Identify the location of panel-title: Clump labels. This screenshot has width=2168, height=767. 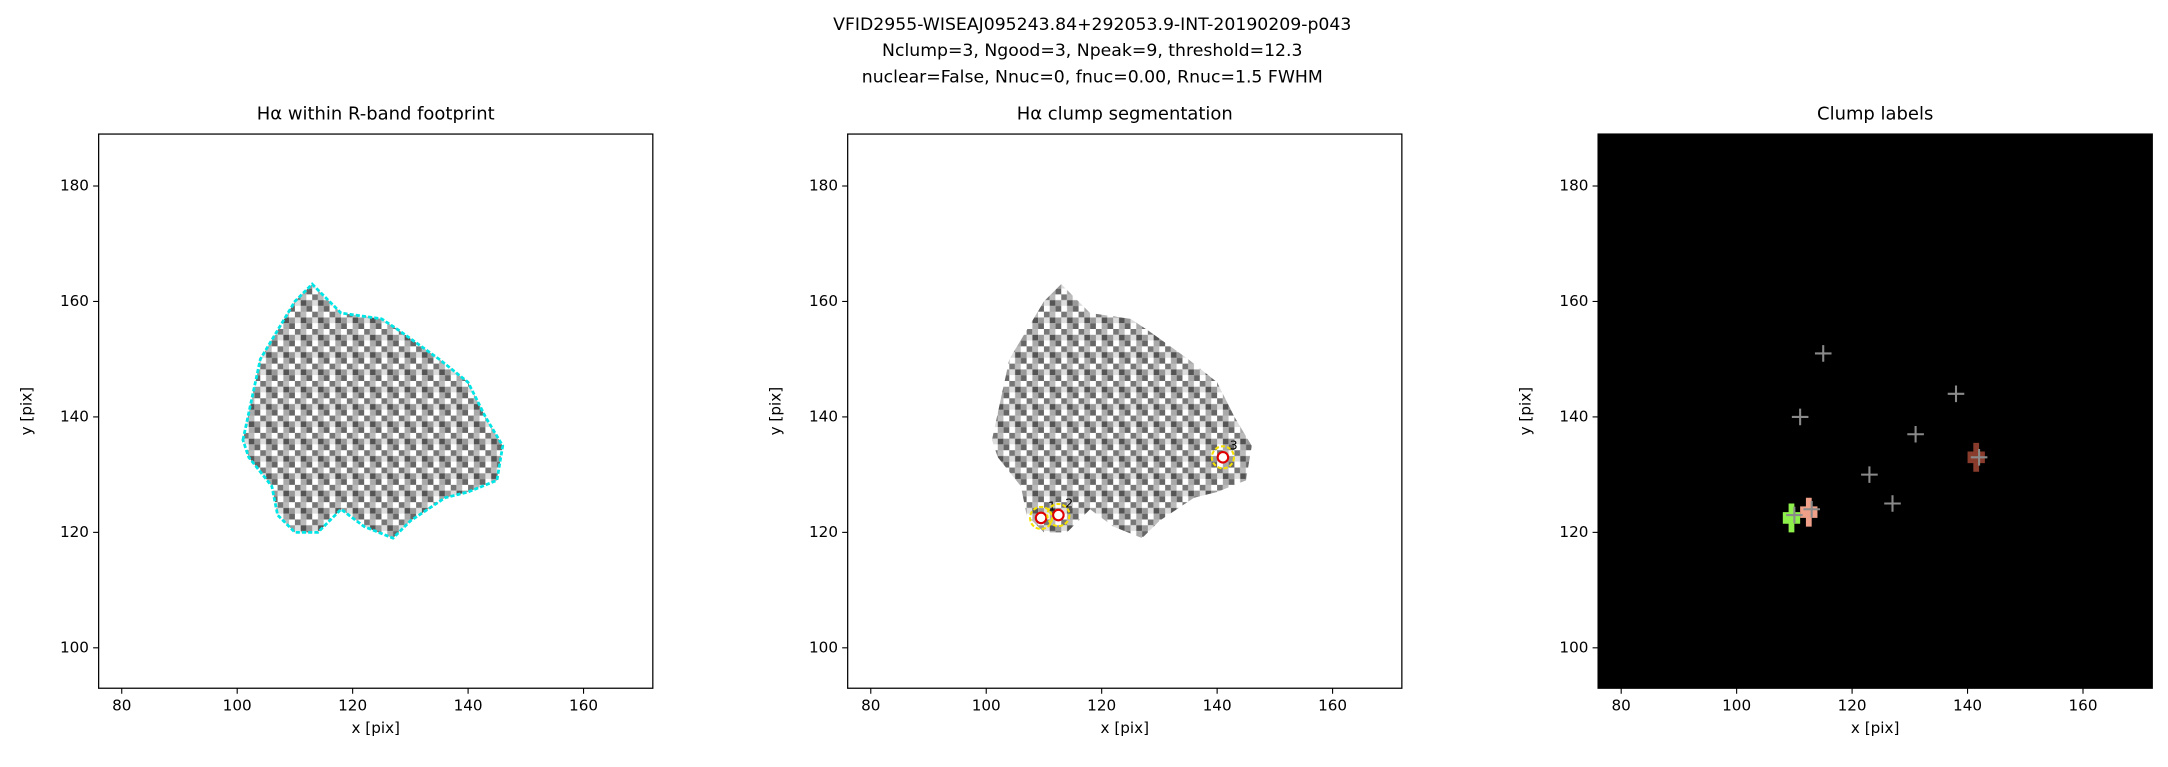
(1875, 114).